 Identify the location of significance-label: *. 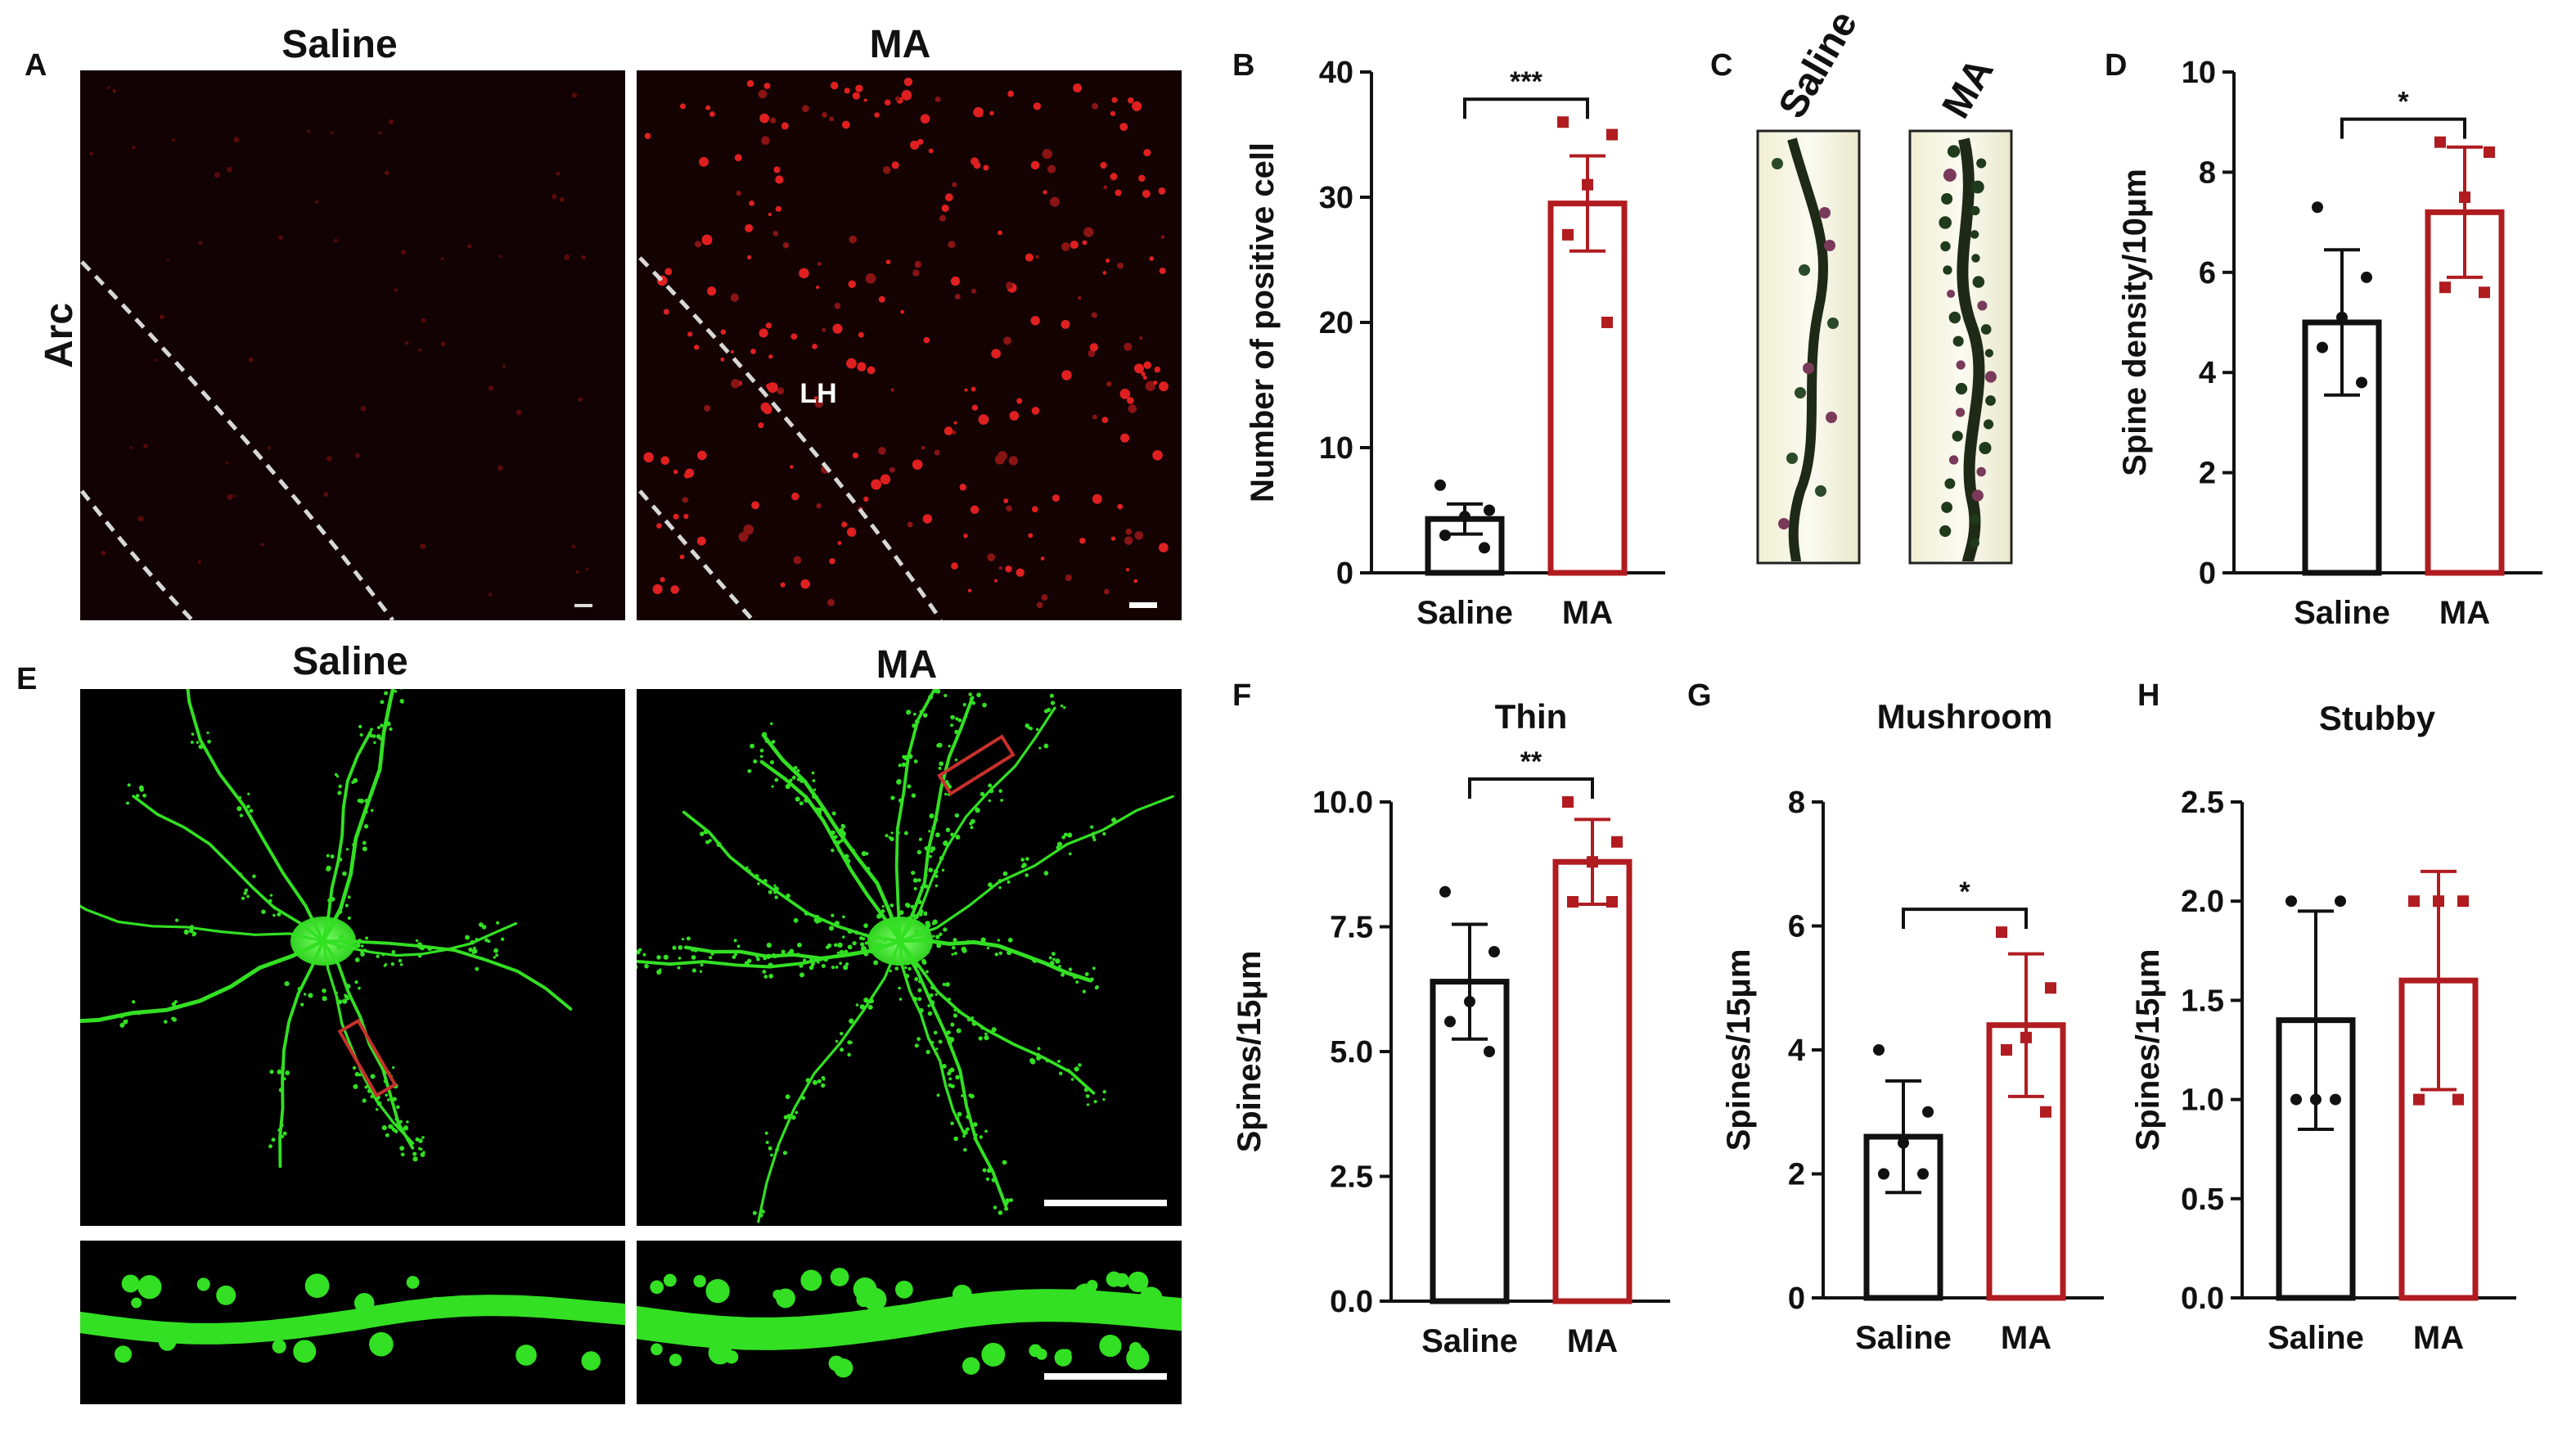
(1964, 892).